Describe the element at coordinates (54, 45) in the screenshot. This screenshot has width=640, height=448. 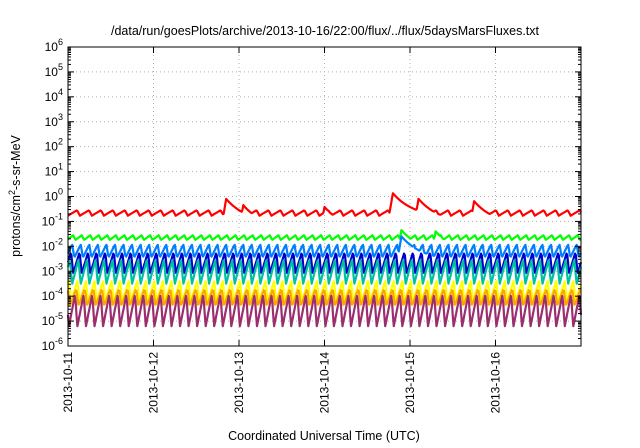
I see `y-tick-label: 10⁶` at that location.